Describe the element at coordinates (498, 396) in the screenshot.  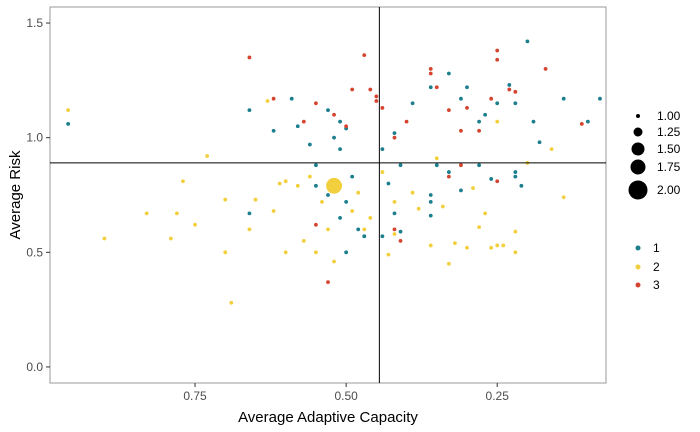
I see `x-tick-label: 0.25` at that location.